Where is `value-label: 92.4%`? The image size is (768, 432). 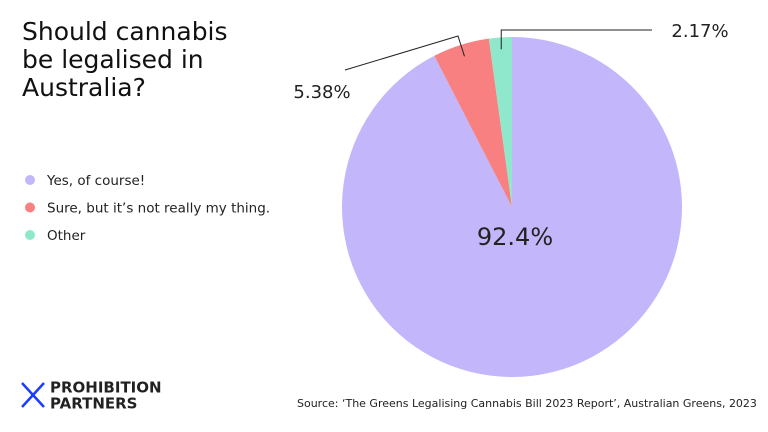
value-label: 92.4% is located at coordinates (515, 237).